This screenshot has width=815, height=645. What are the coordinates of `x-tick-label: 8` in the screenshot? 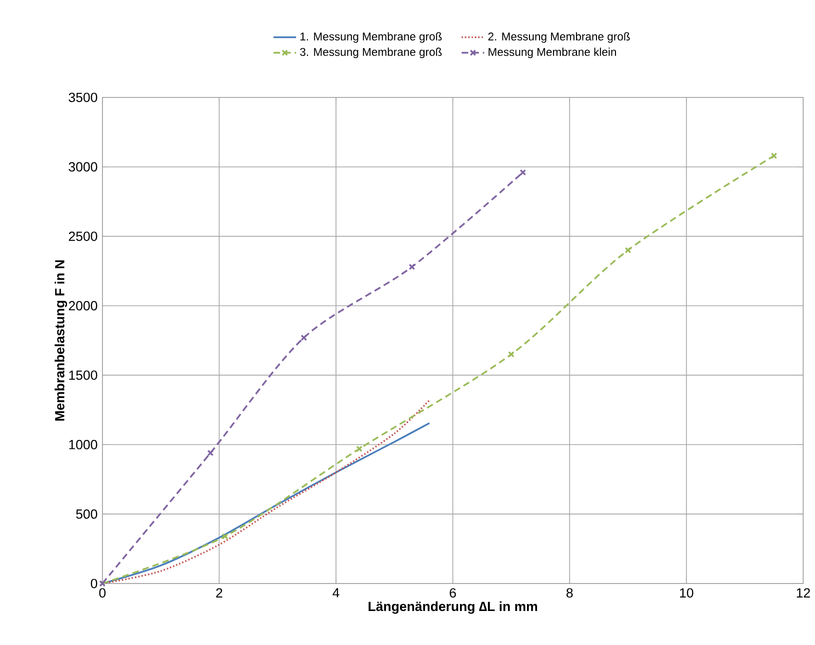 It's located at (569, 593).